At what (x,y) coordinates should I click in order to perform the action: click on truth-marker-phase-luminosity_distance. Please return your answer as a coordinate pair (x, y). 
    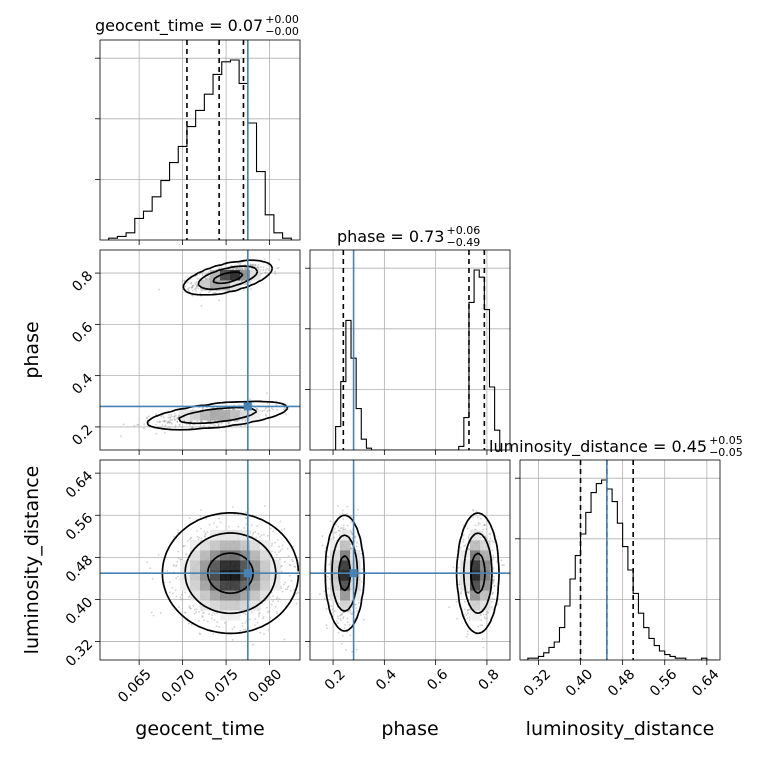
    Looking at the image, I should click on (353, 573).